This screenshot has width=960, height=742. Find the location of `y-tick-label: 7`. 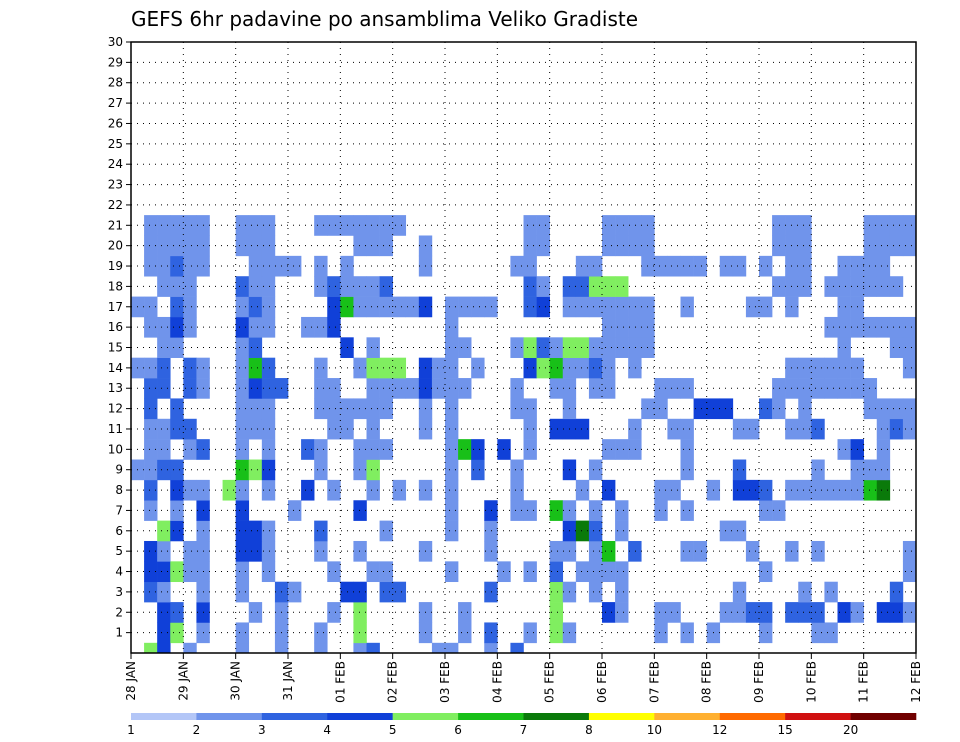

y-tick-label: 7 is located at coordinates (119, 510).